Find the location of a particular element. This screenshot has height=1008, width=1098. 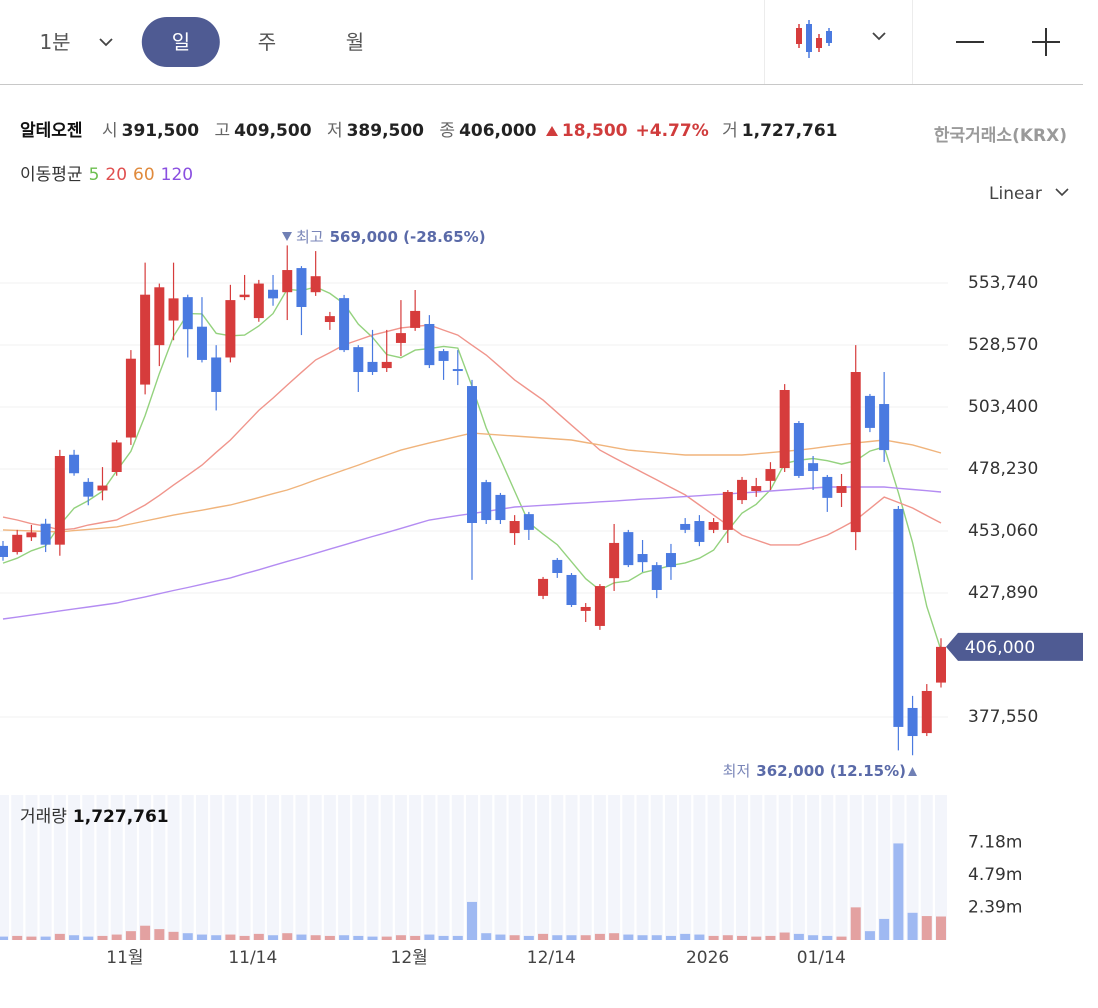

zoom-in-button is located at coordinates (1046, 42).